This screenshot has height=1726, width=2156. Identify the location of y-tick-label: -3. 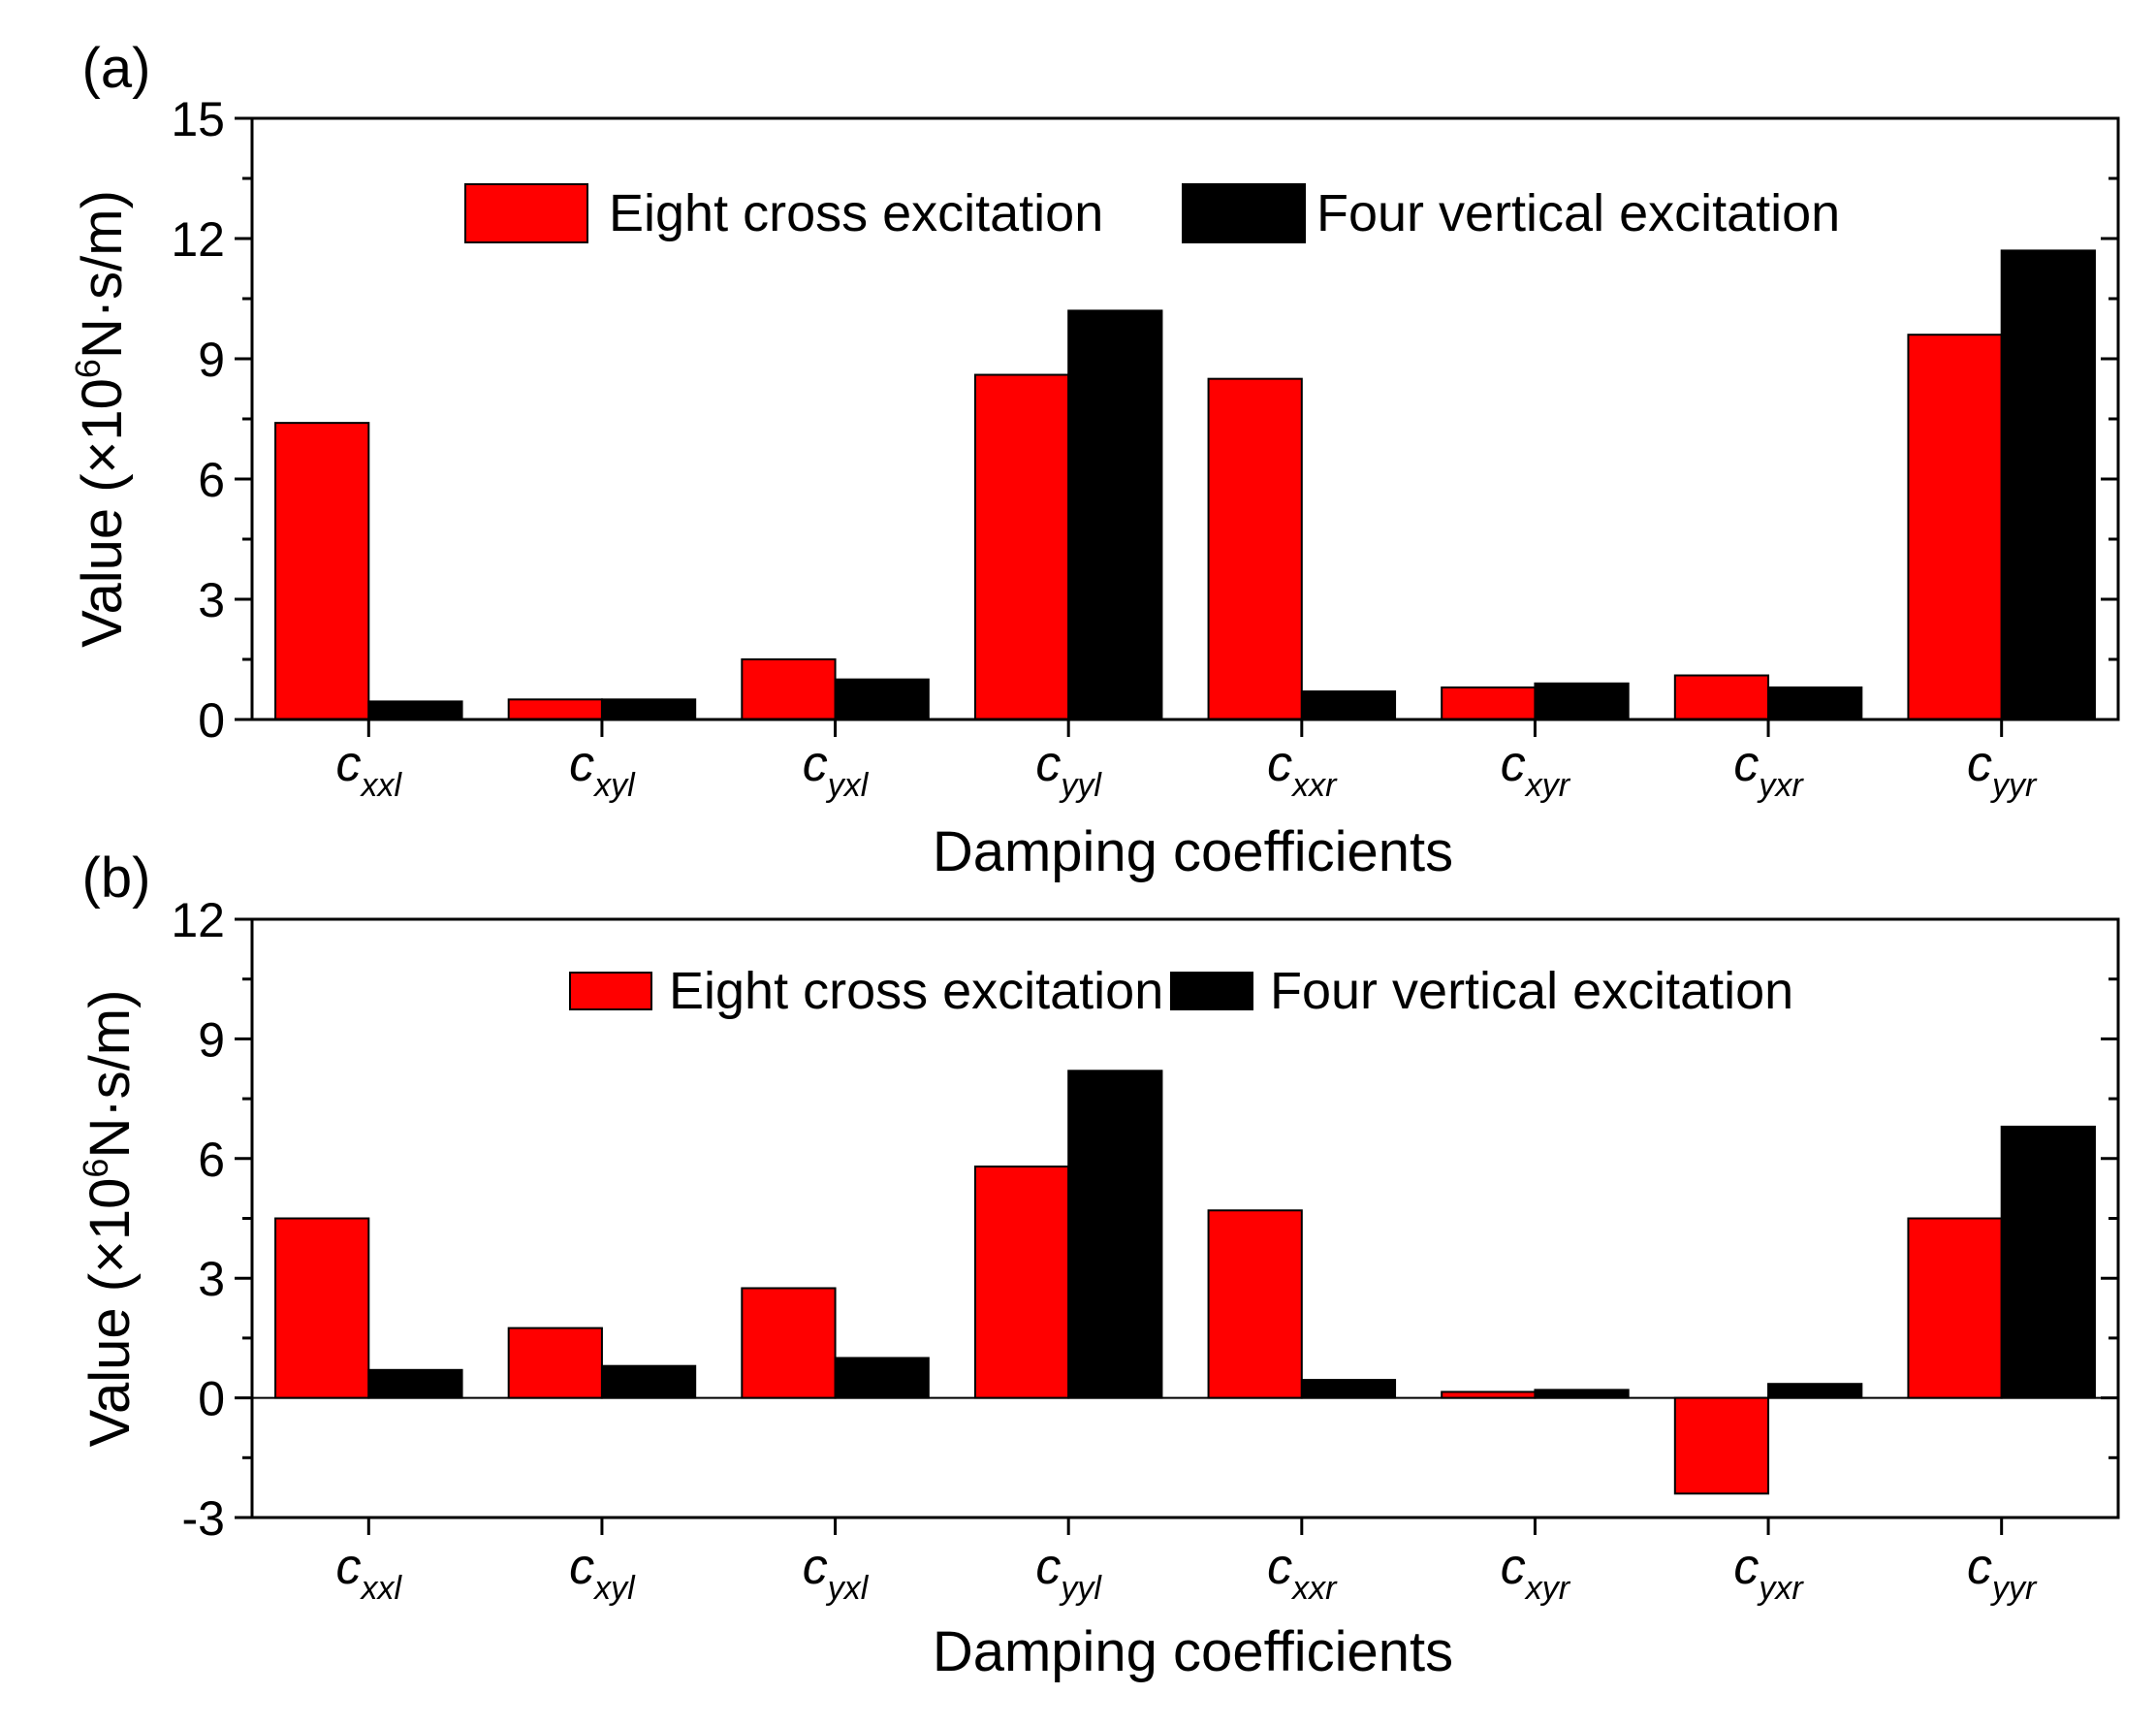
(203, 1518).